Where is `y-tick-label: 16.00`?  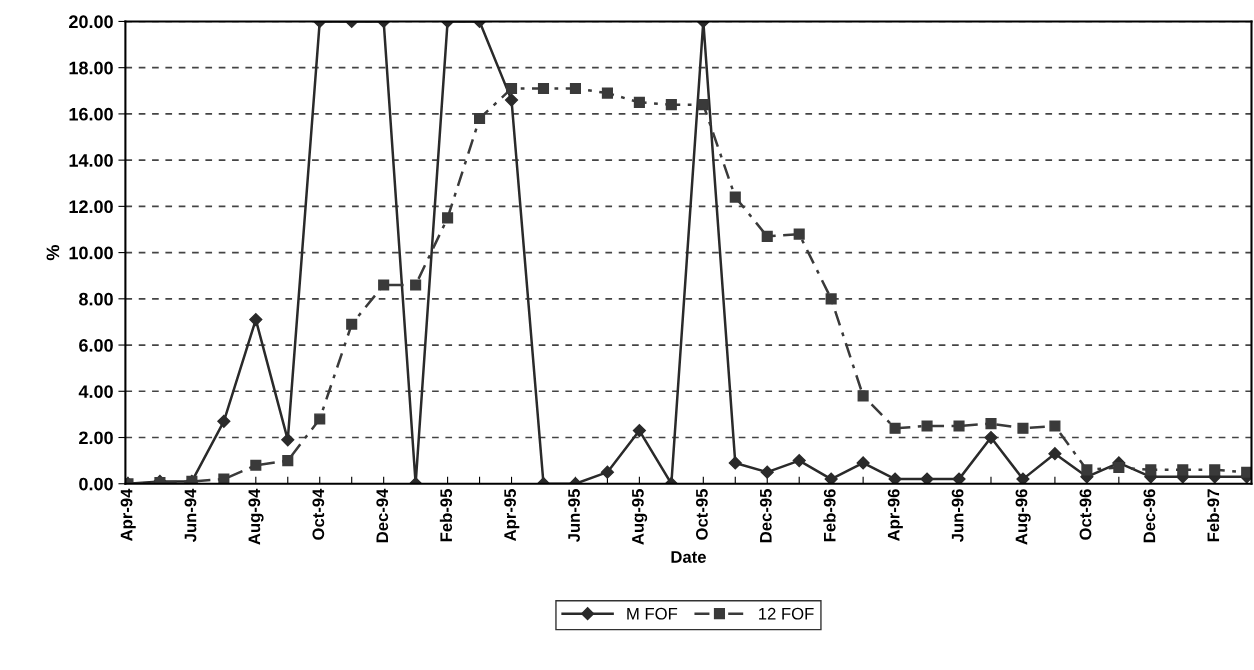 y-tick-label: 16.00 is located at coordinates (91, 114).